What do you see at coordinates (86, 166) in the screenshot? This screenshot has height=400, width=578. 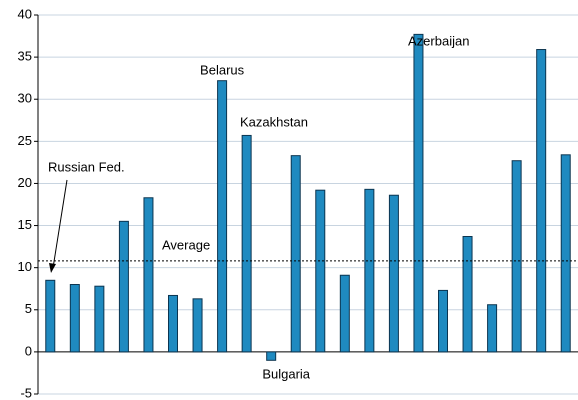 I see `annotation: Russian Fed.` at bounding box center [86, 166].